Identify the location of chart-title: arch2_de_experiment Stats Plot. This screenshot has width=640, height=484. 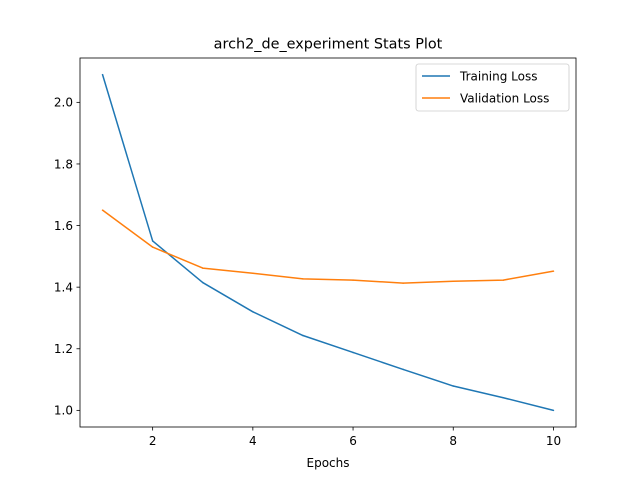
(328, 45).